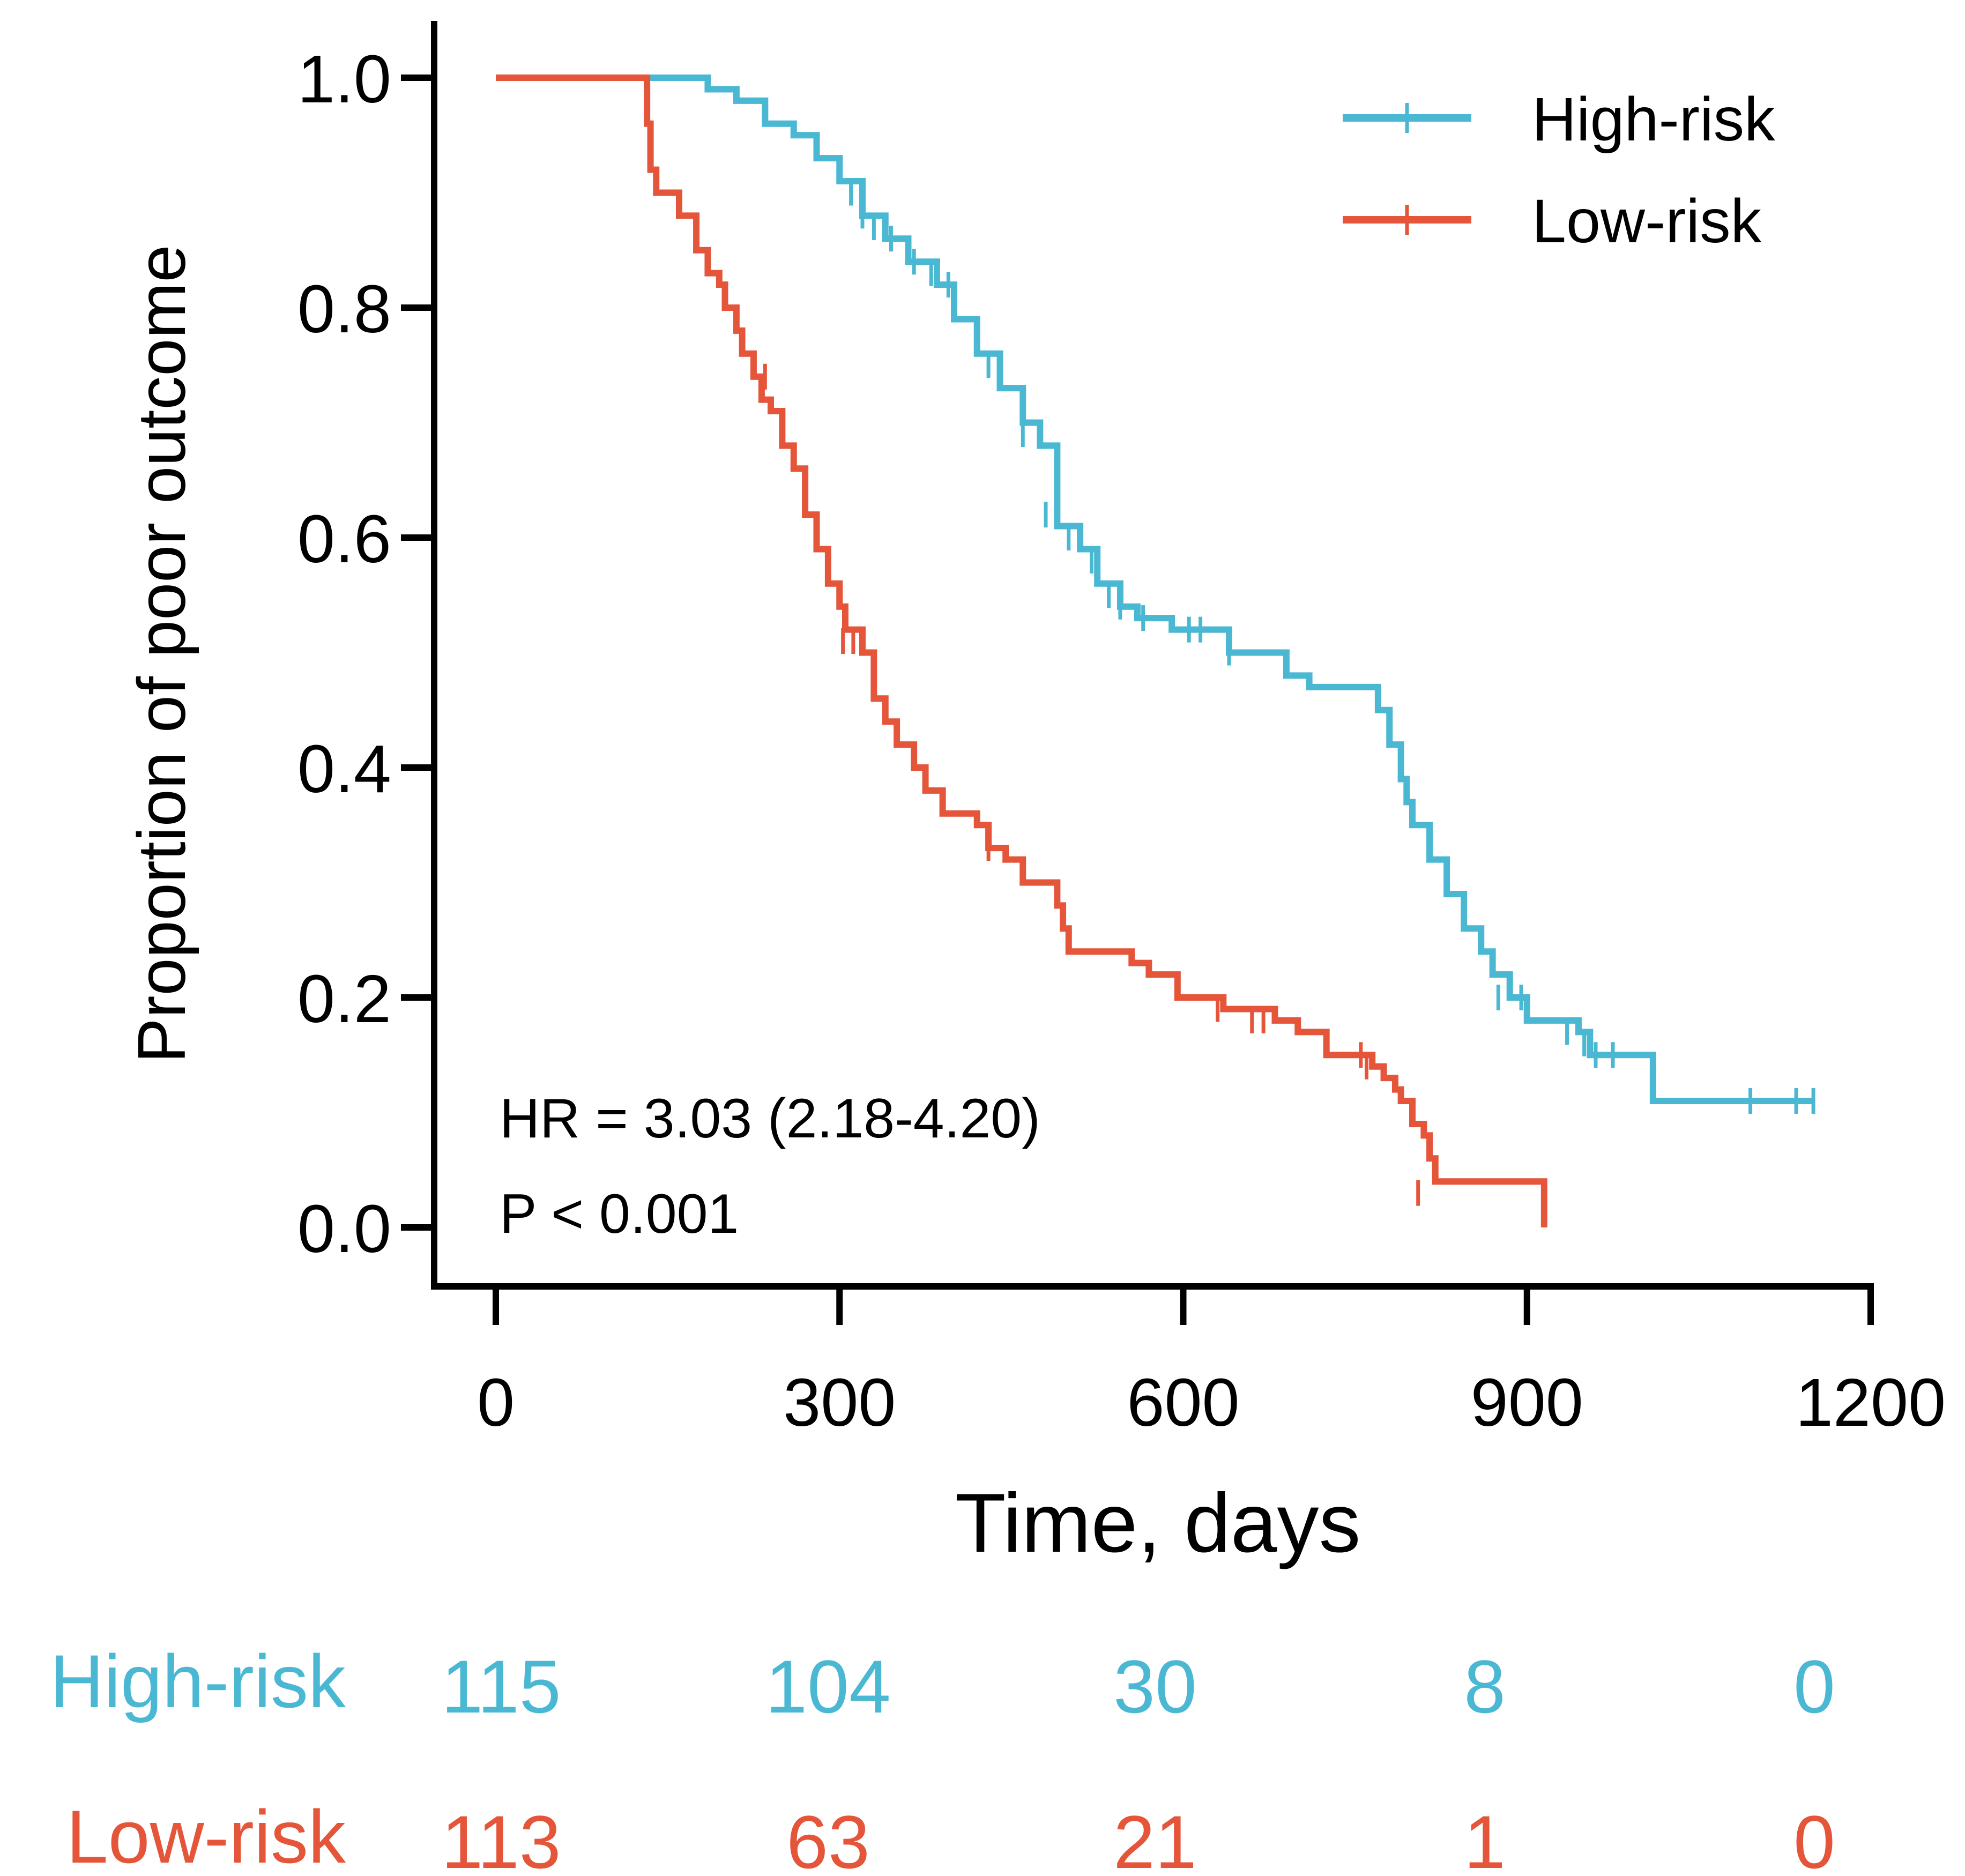 The image size is (1965, 1876). I want to click on risk-table-cell: 113, so click(501, 1838).